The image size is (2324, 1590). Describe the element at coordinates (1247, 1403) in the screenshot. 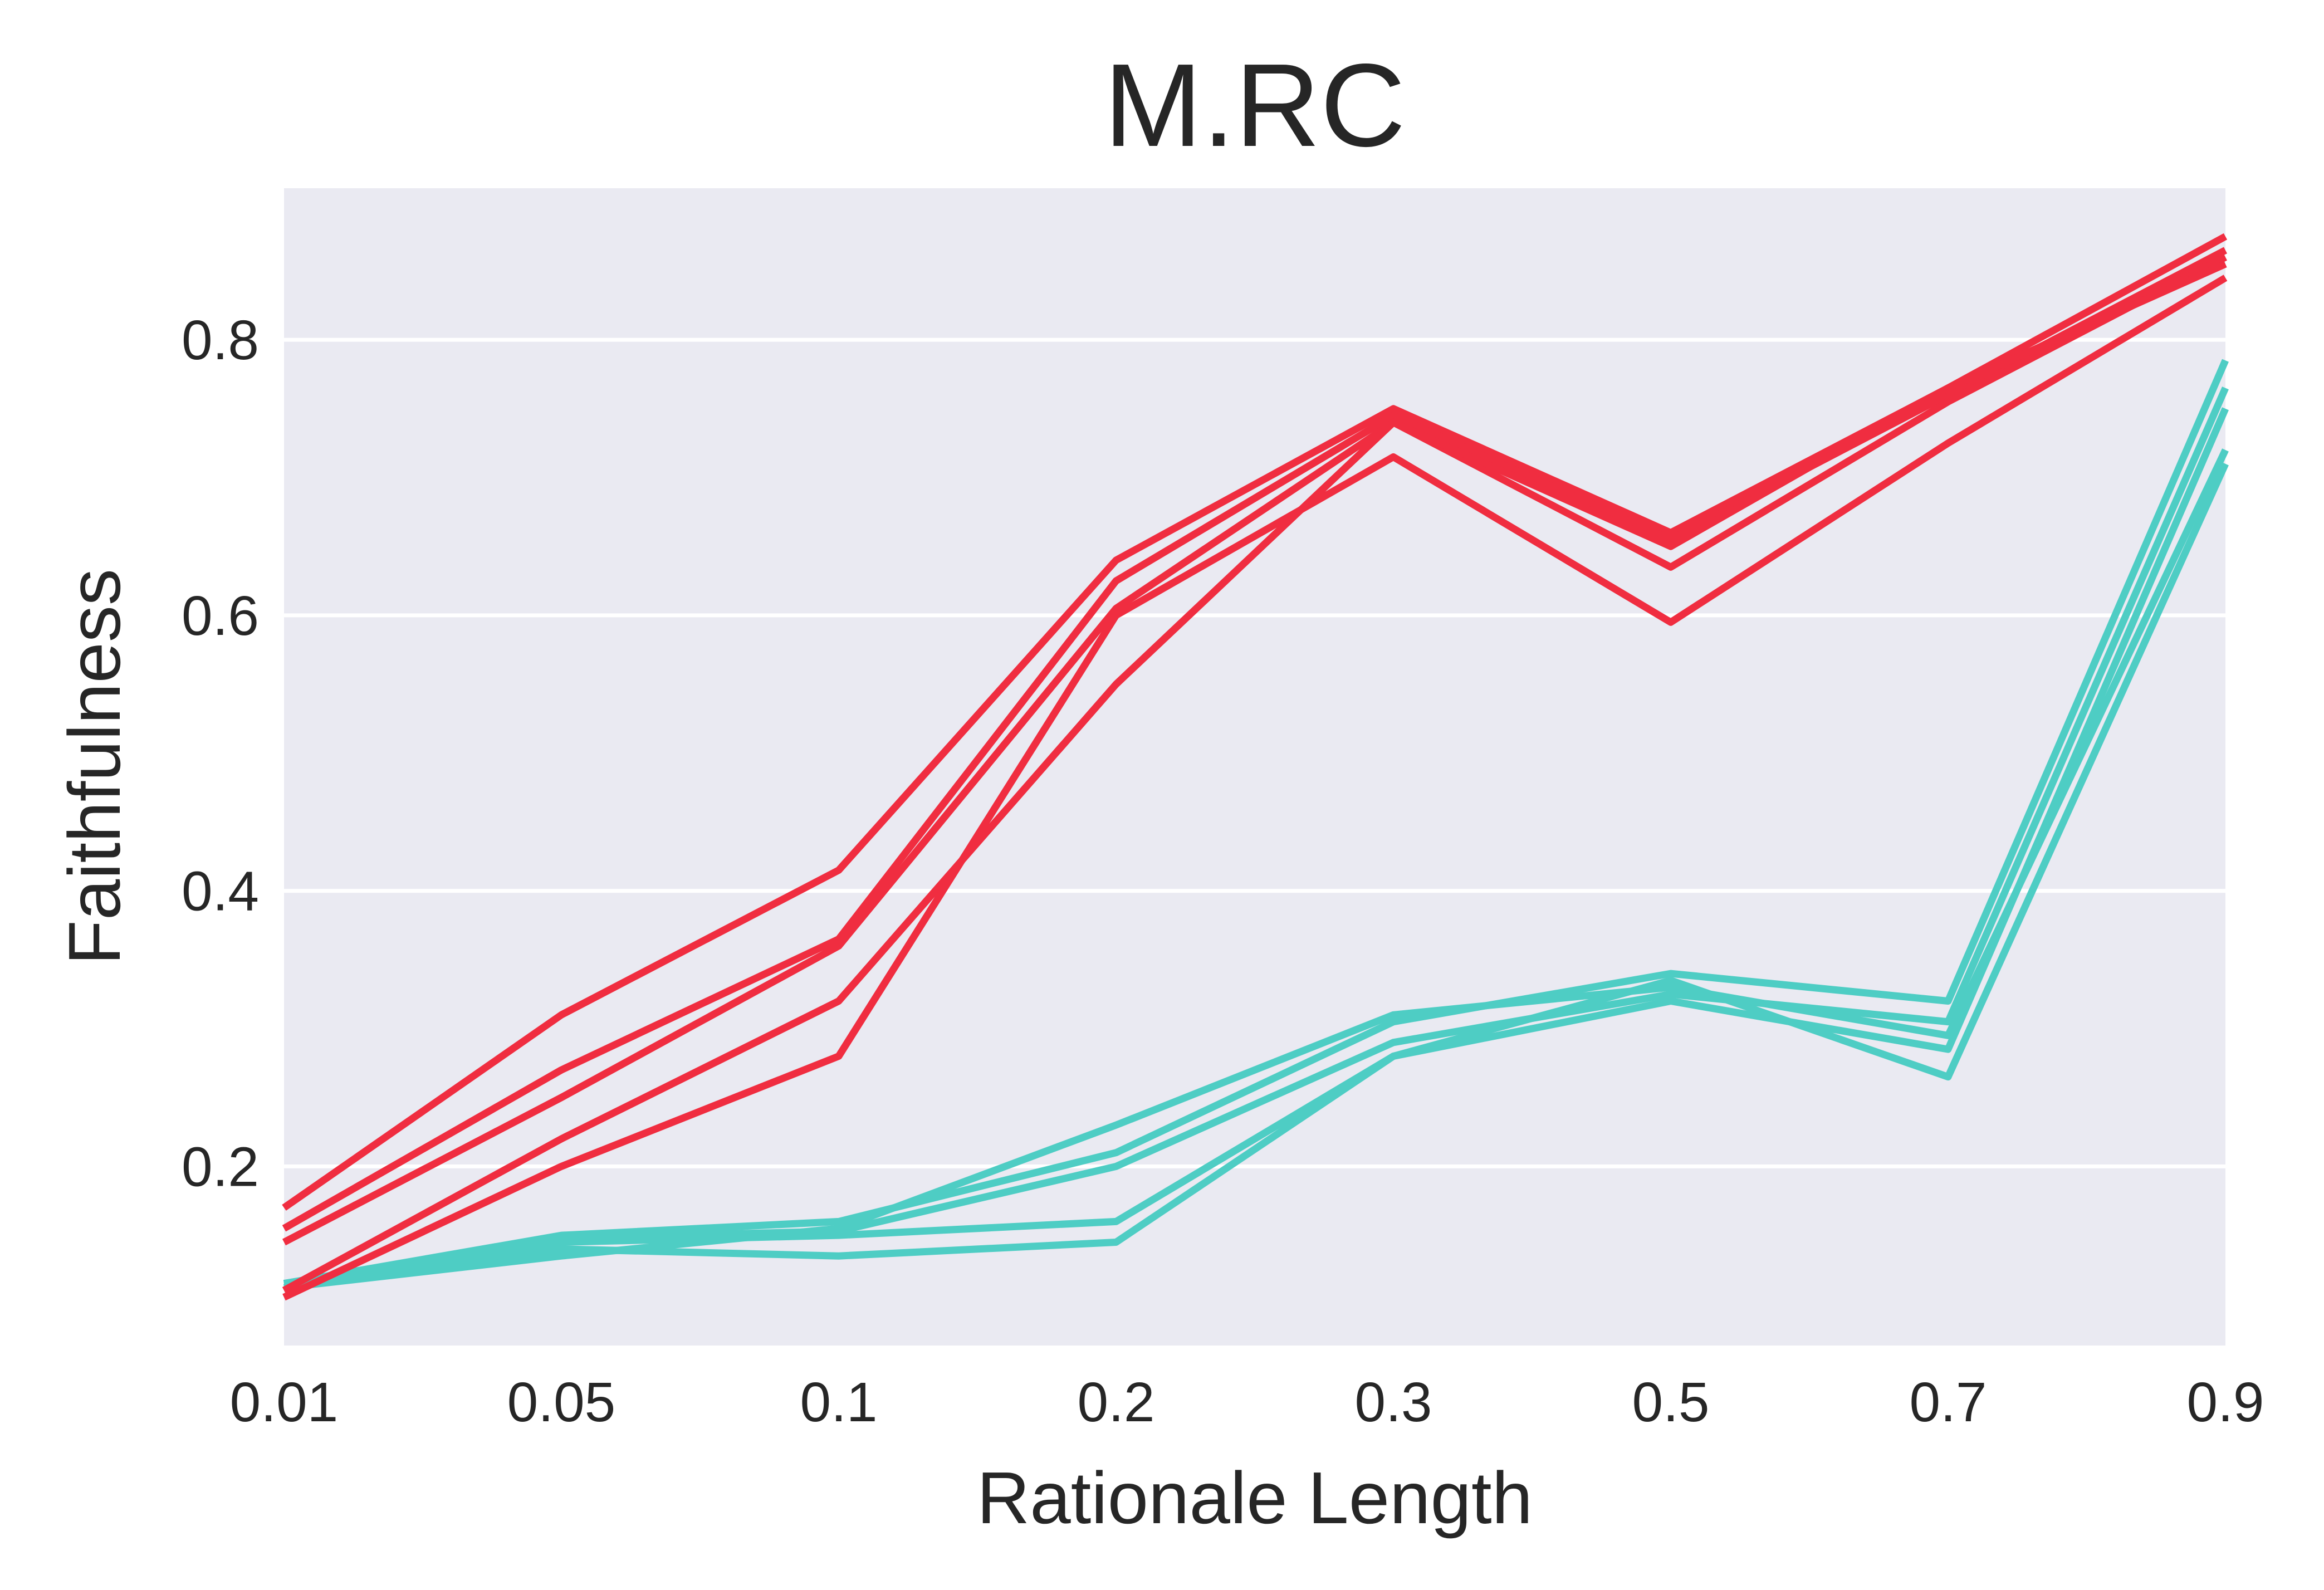

I see `x-tick-labels: 0.01 0.05 0.1 0.2 0.3 0.5 0.7 0.9` at that location.